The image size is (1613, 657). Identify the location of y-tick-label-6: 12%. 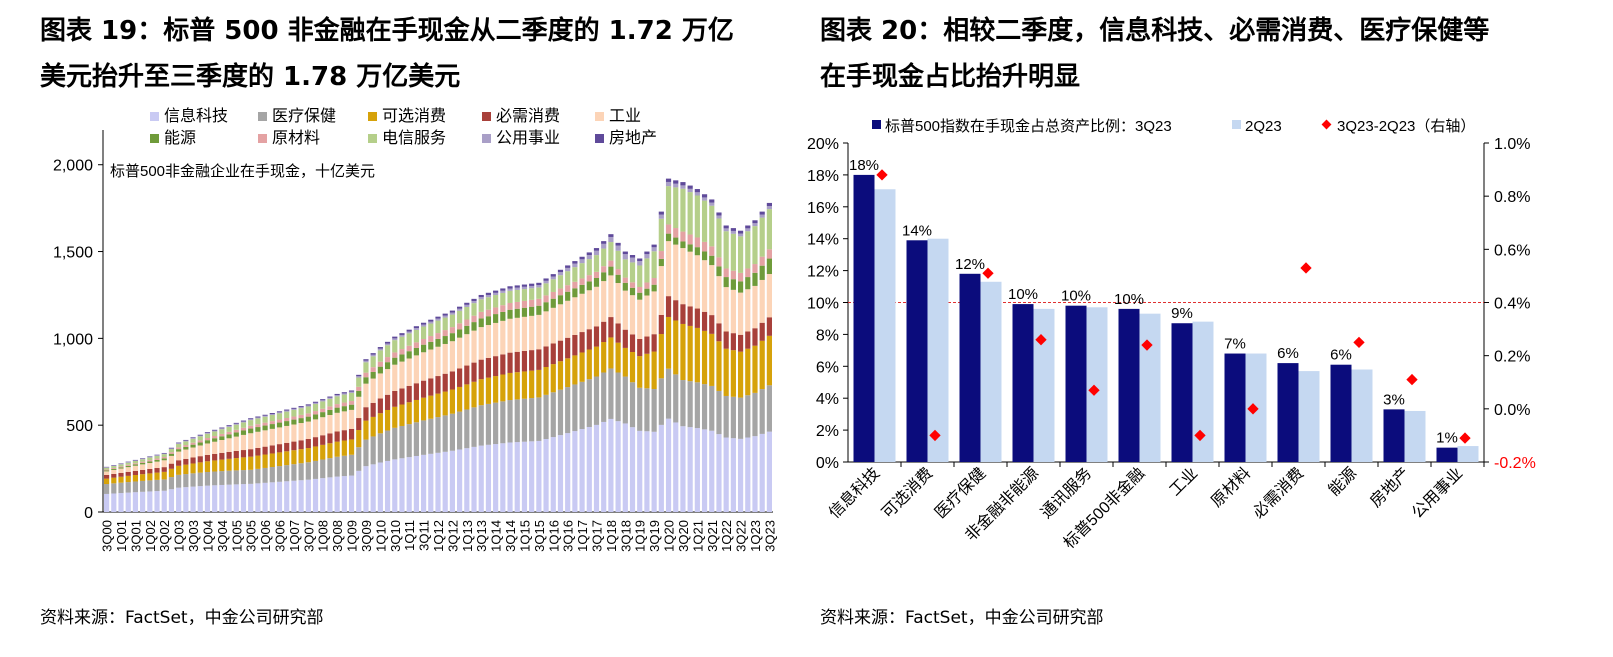
(823, 272).